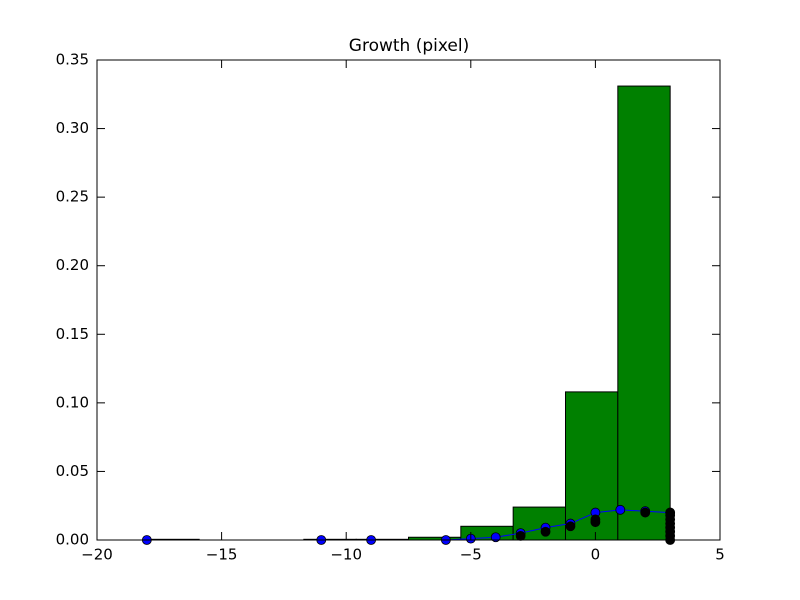 Image resolution: width=800 pixels, height=600 pixels. What do you see at coordinates (72, 265) in the screenshot?
I see `y-tick-label: 0.20` at bounding box center [72, 265].